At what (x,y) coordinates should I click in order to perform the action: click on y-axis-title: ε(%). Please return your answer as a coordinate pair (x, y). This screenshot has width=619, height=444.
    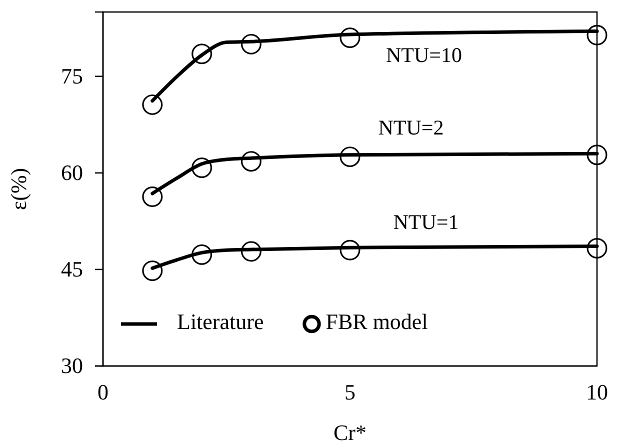
    Looking at the image, I should click on (18, 189).